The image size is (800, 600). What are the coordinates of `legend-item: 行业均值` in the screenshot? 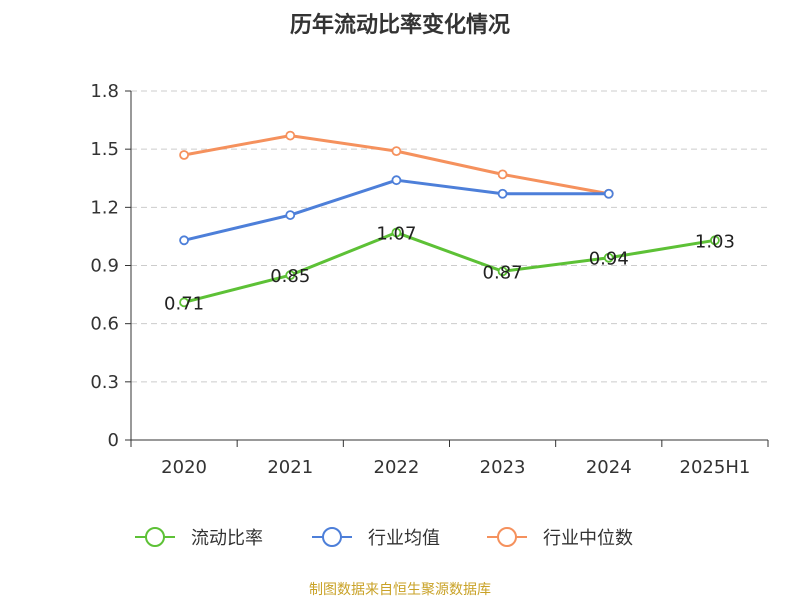 It's located at (376, 538).